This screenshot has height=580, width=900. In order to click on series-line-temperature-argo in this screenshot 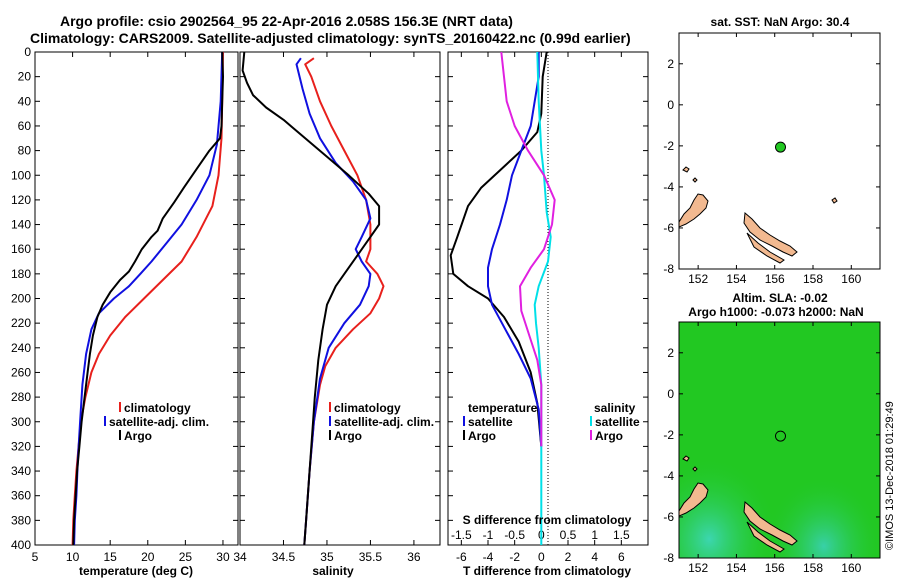, I will do `click(498, 249)`.